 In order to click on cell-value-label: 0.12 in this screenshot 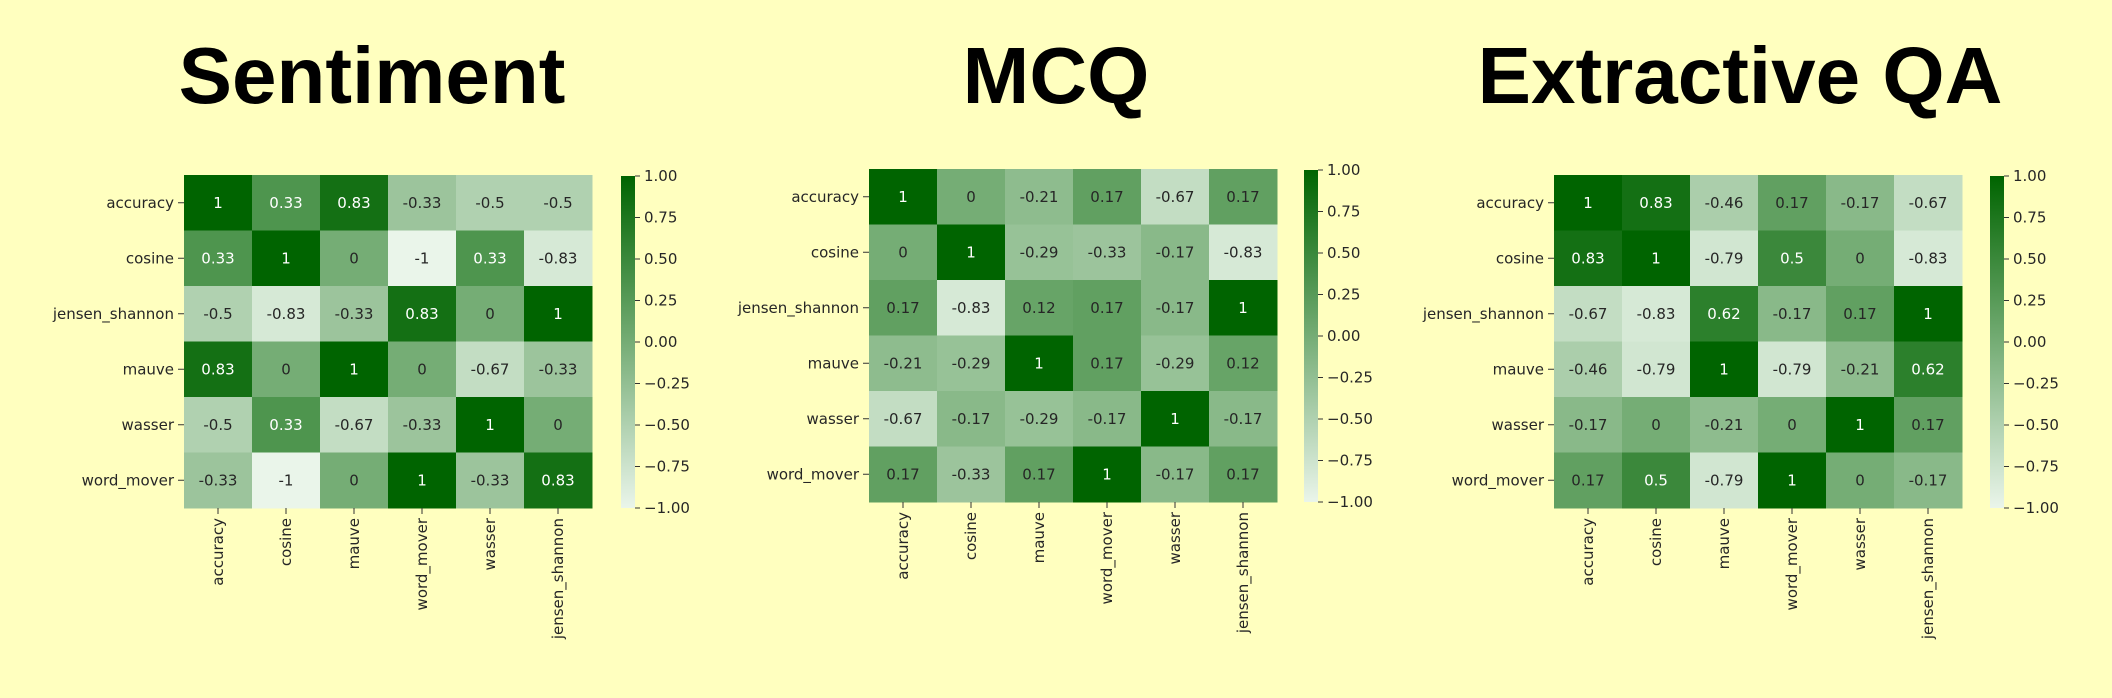, I will do `click(1242, 363)`.